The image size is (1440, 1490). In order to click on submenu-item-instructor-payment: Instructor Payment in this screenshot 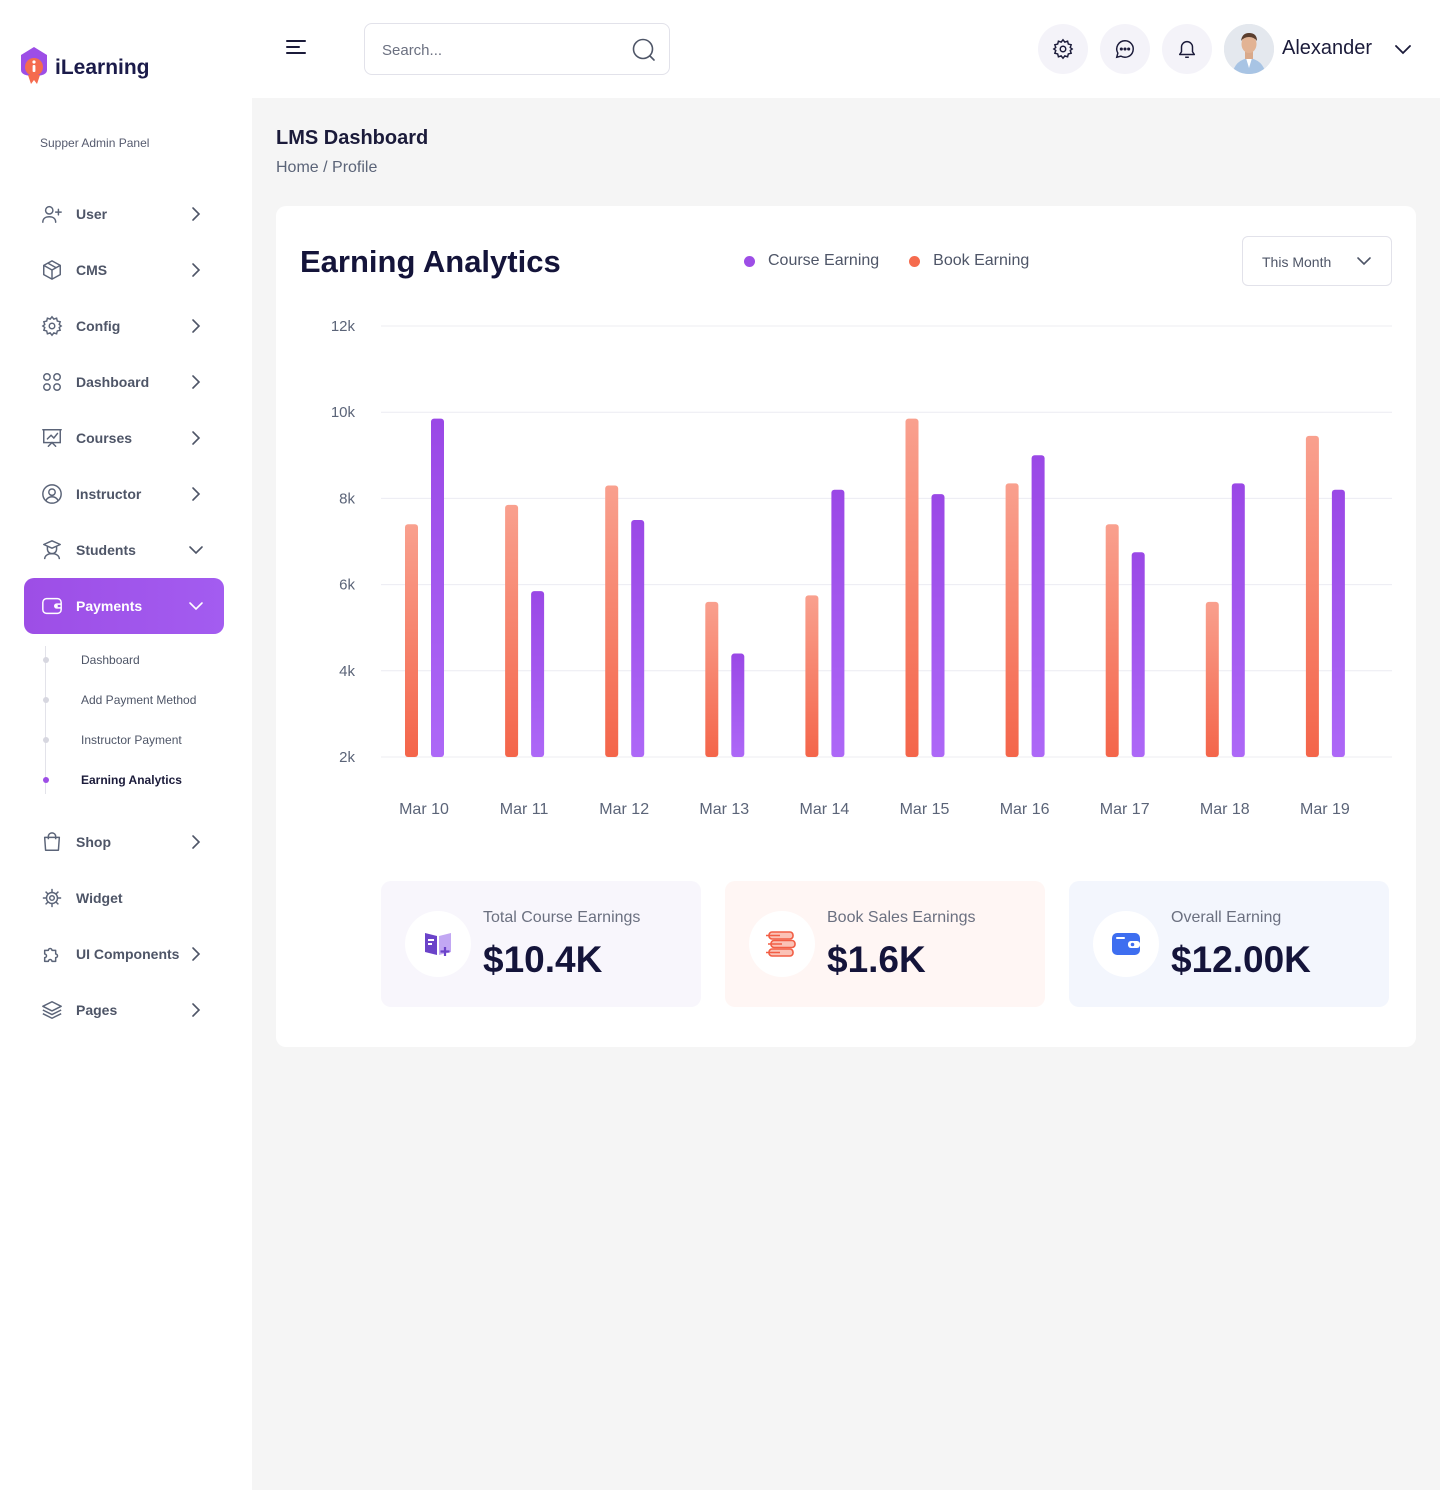, I will do `click(124, 740)`.